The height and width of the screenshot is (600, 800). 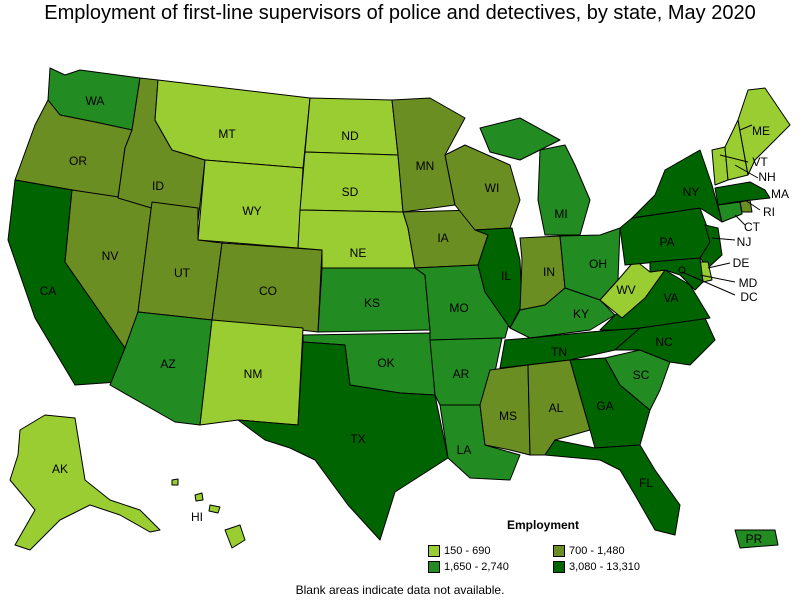 What do you see at coordinates (199, 497) in the screenshot?
I see `state-HI-island2` at bounding box center [199, 497].